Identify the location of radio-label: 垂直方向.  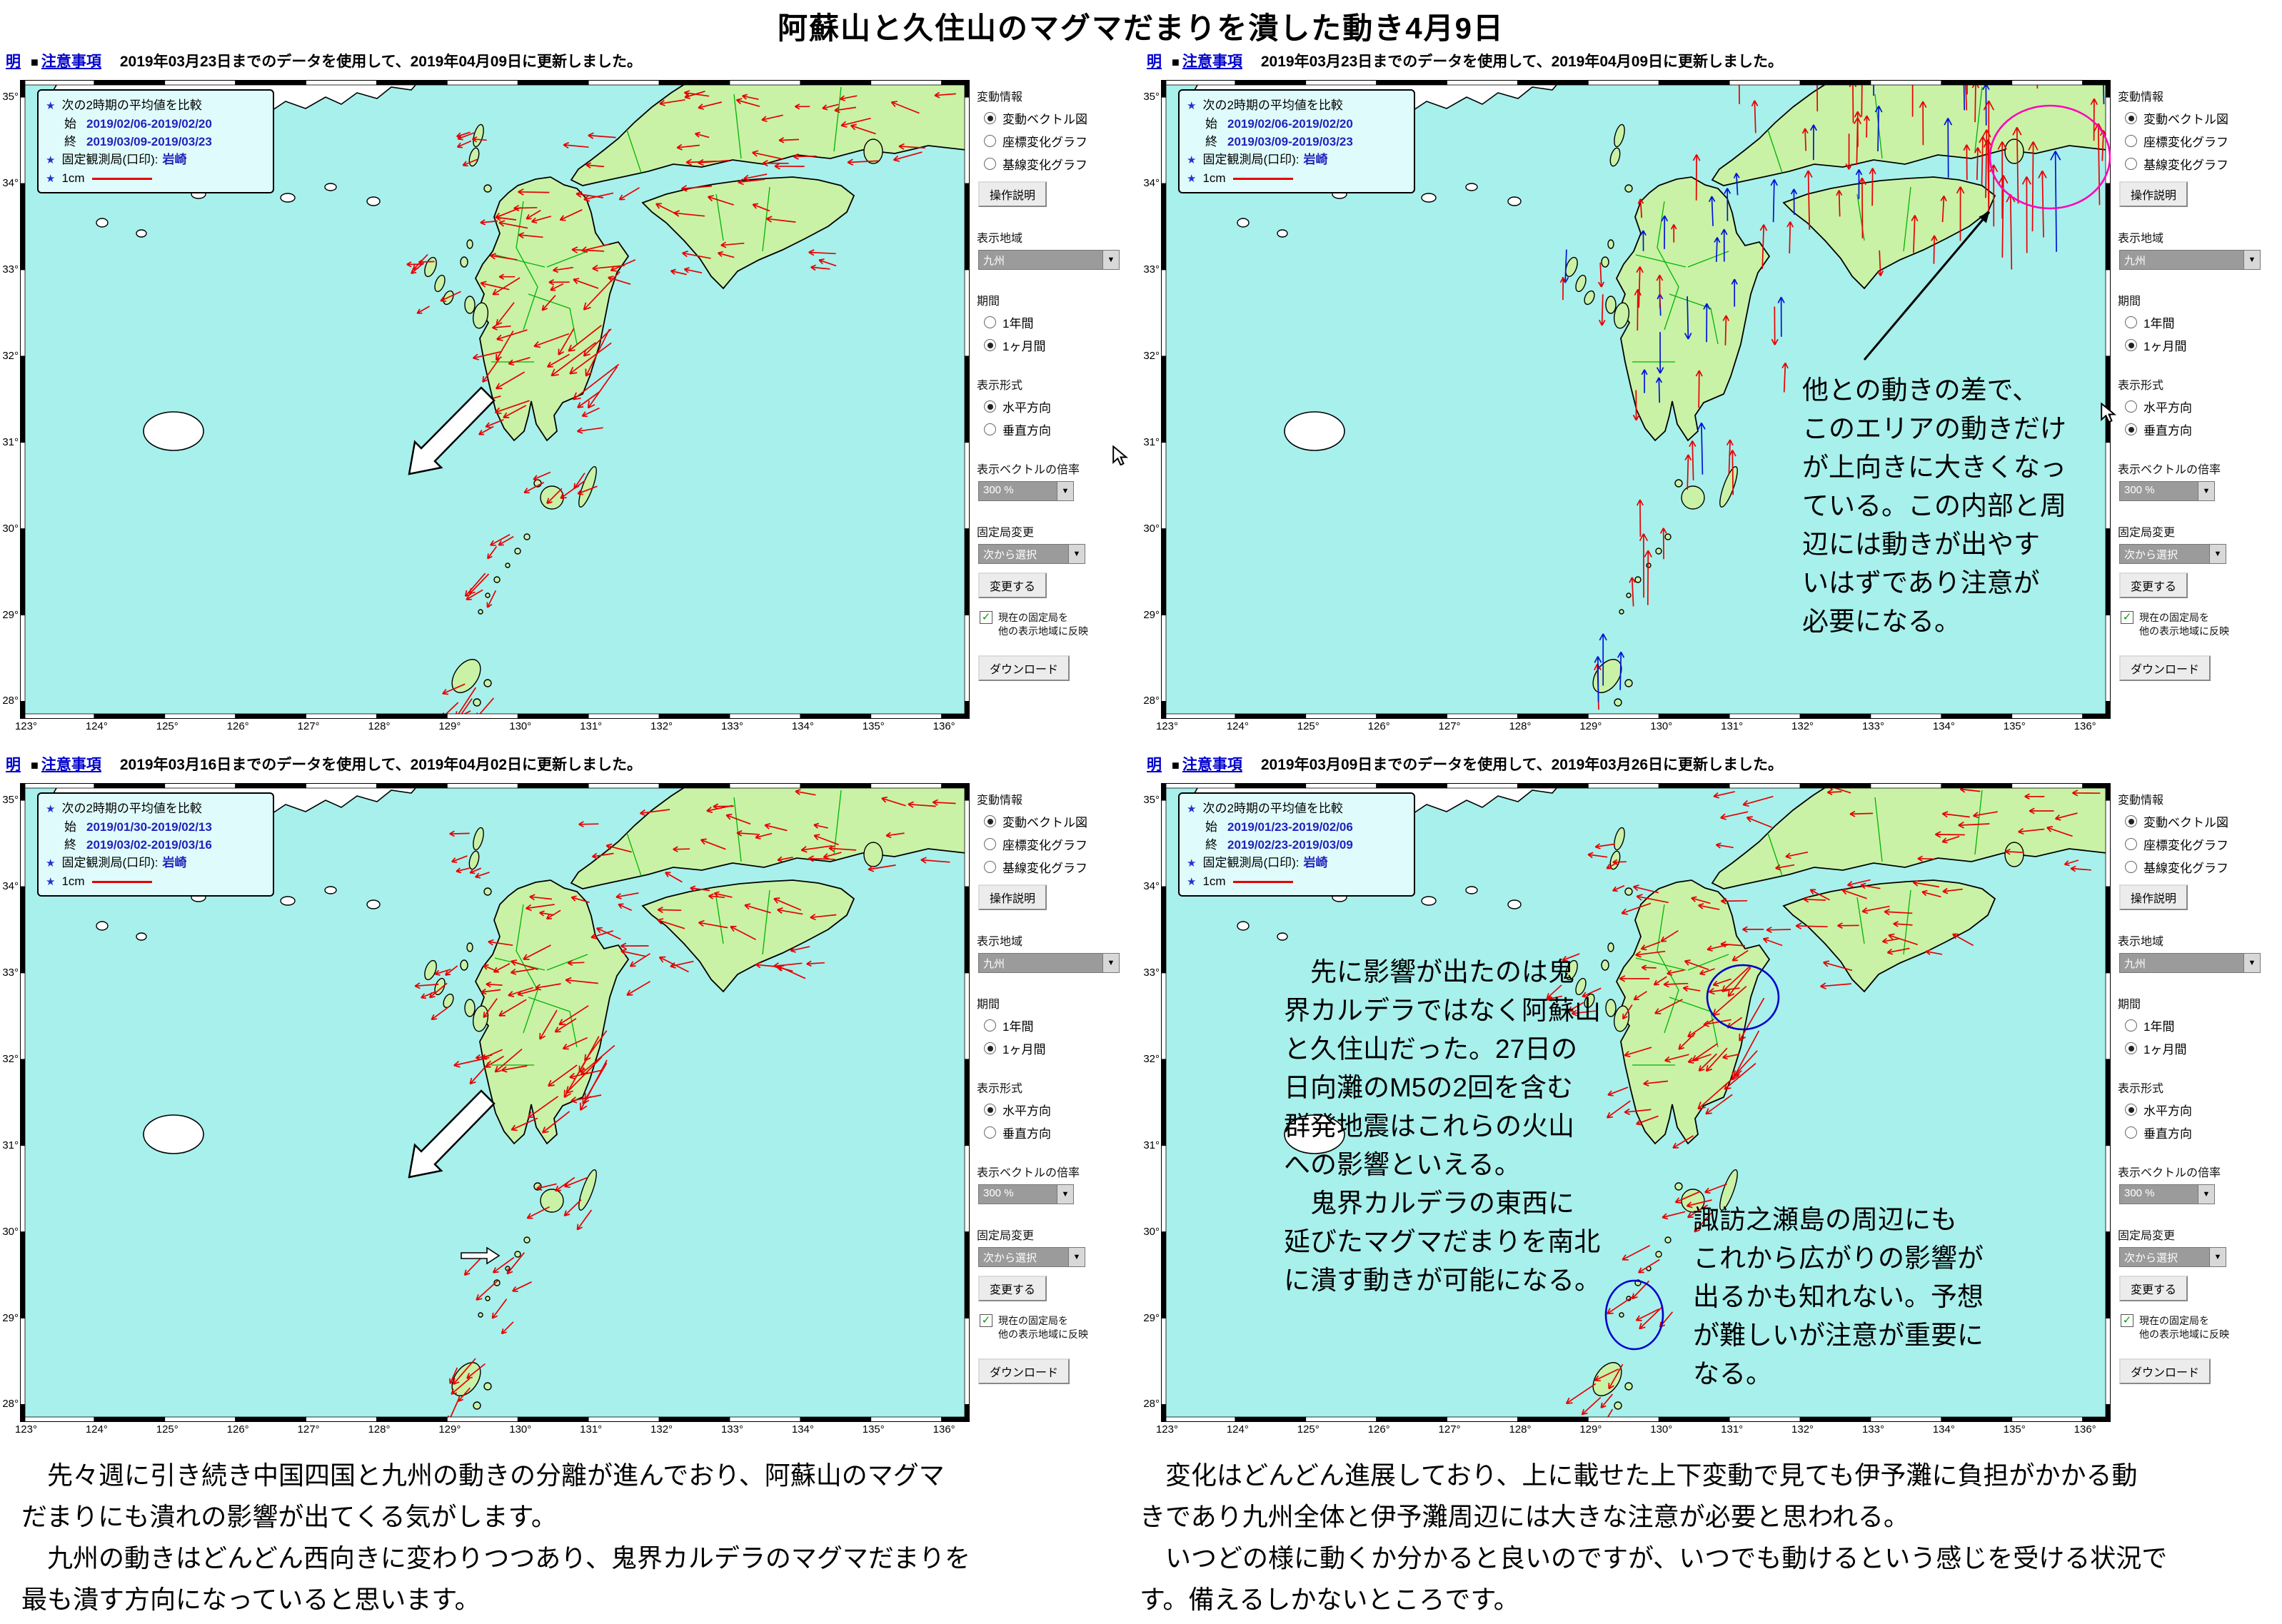
(1026, 431).